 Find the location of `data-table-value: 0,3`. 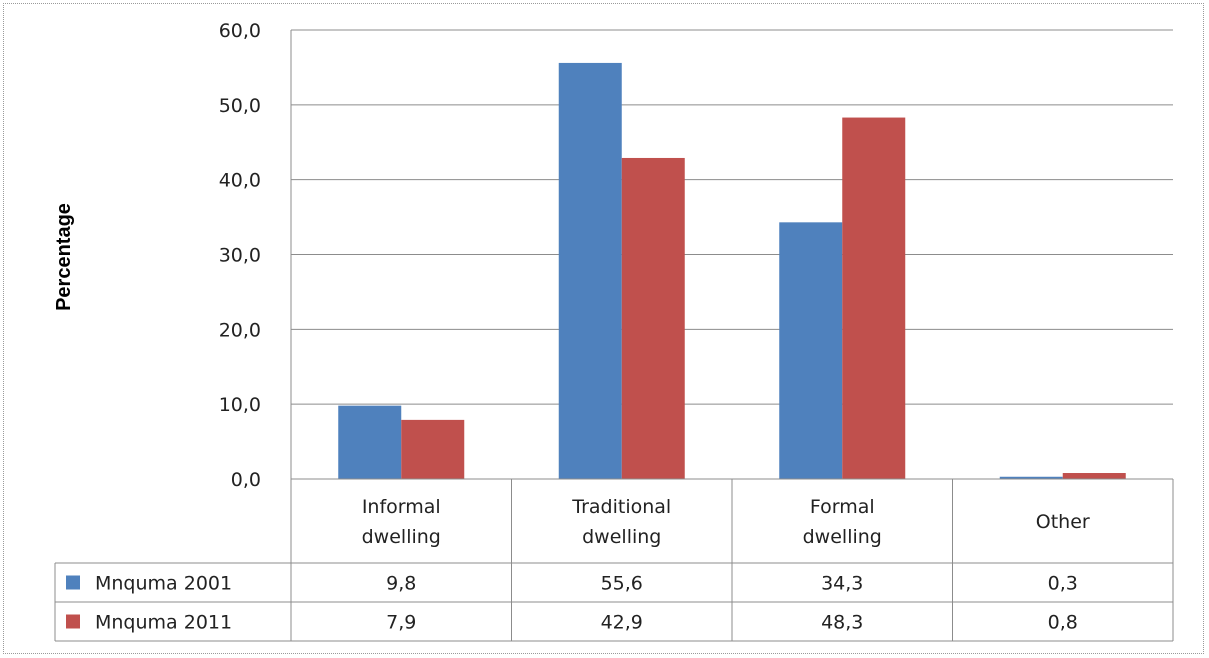

data-table-value: 0,3 is located at coordinates (1063, 584).